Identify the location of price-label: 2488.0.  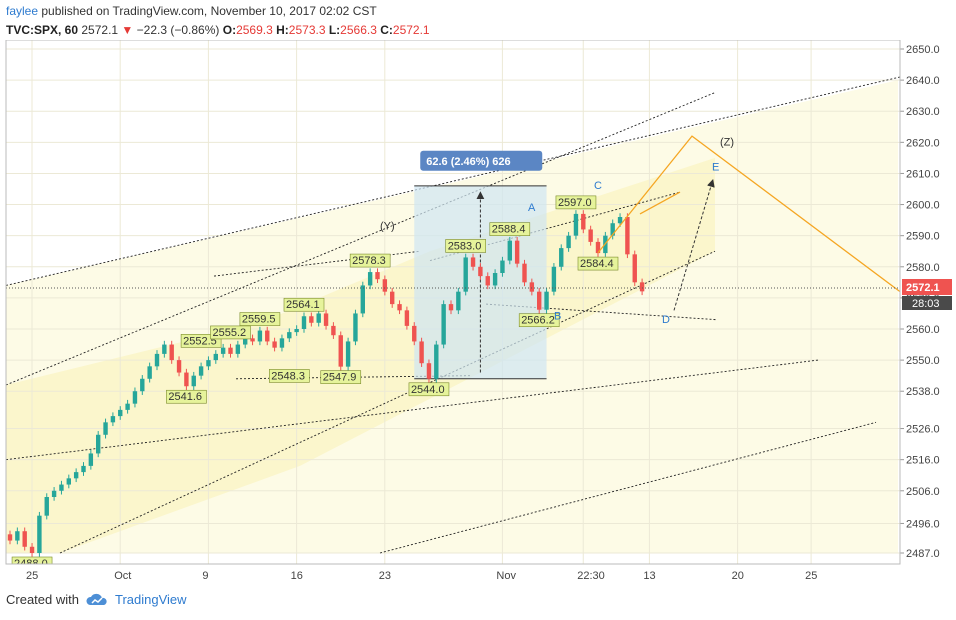
(31, 564).